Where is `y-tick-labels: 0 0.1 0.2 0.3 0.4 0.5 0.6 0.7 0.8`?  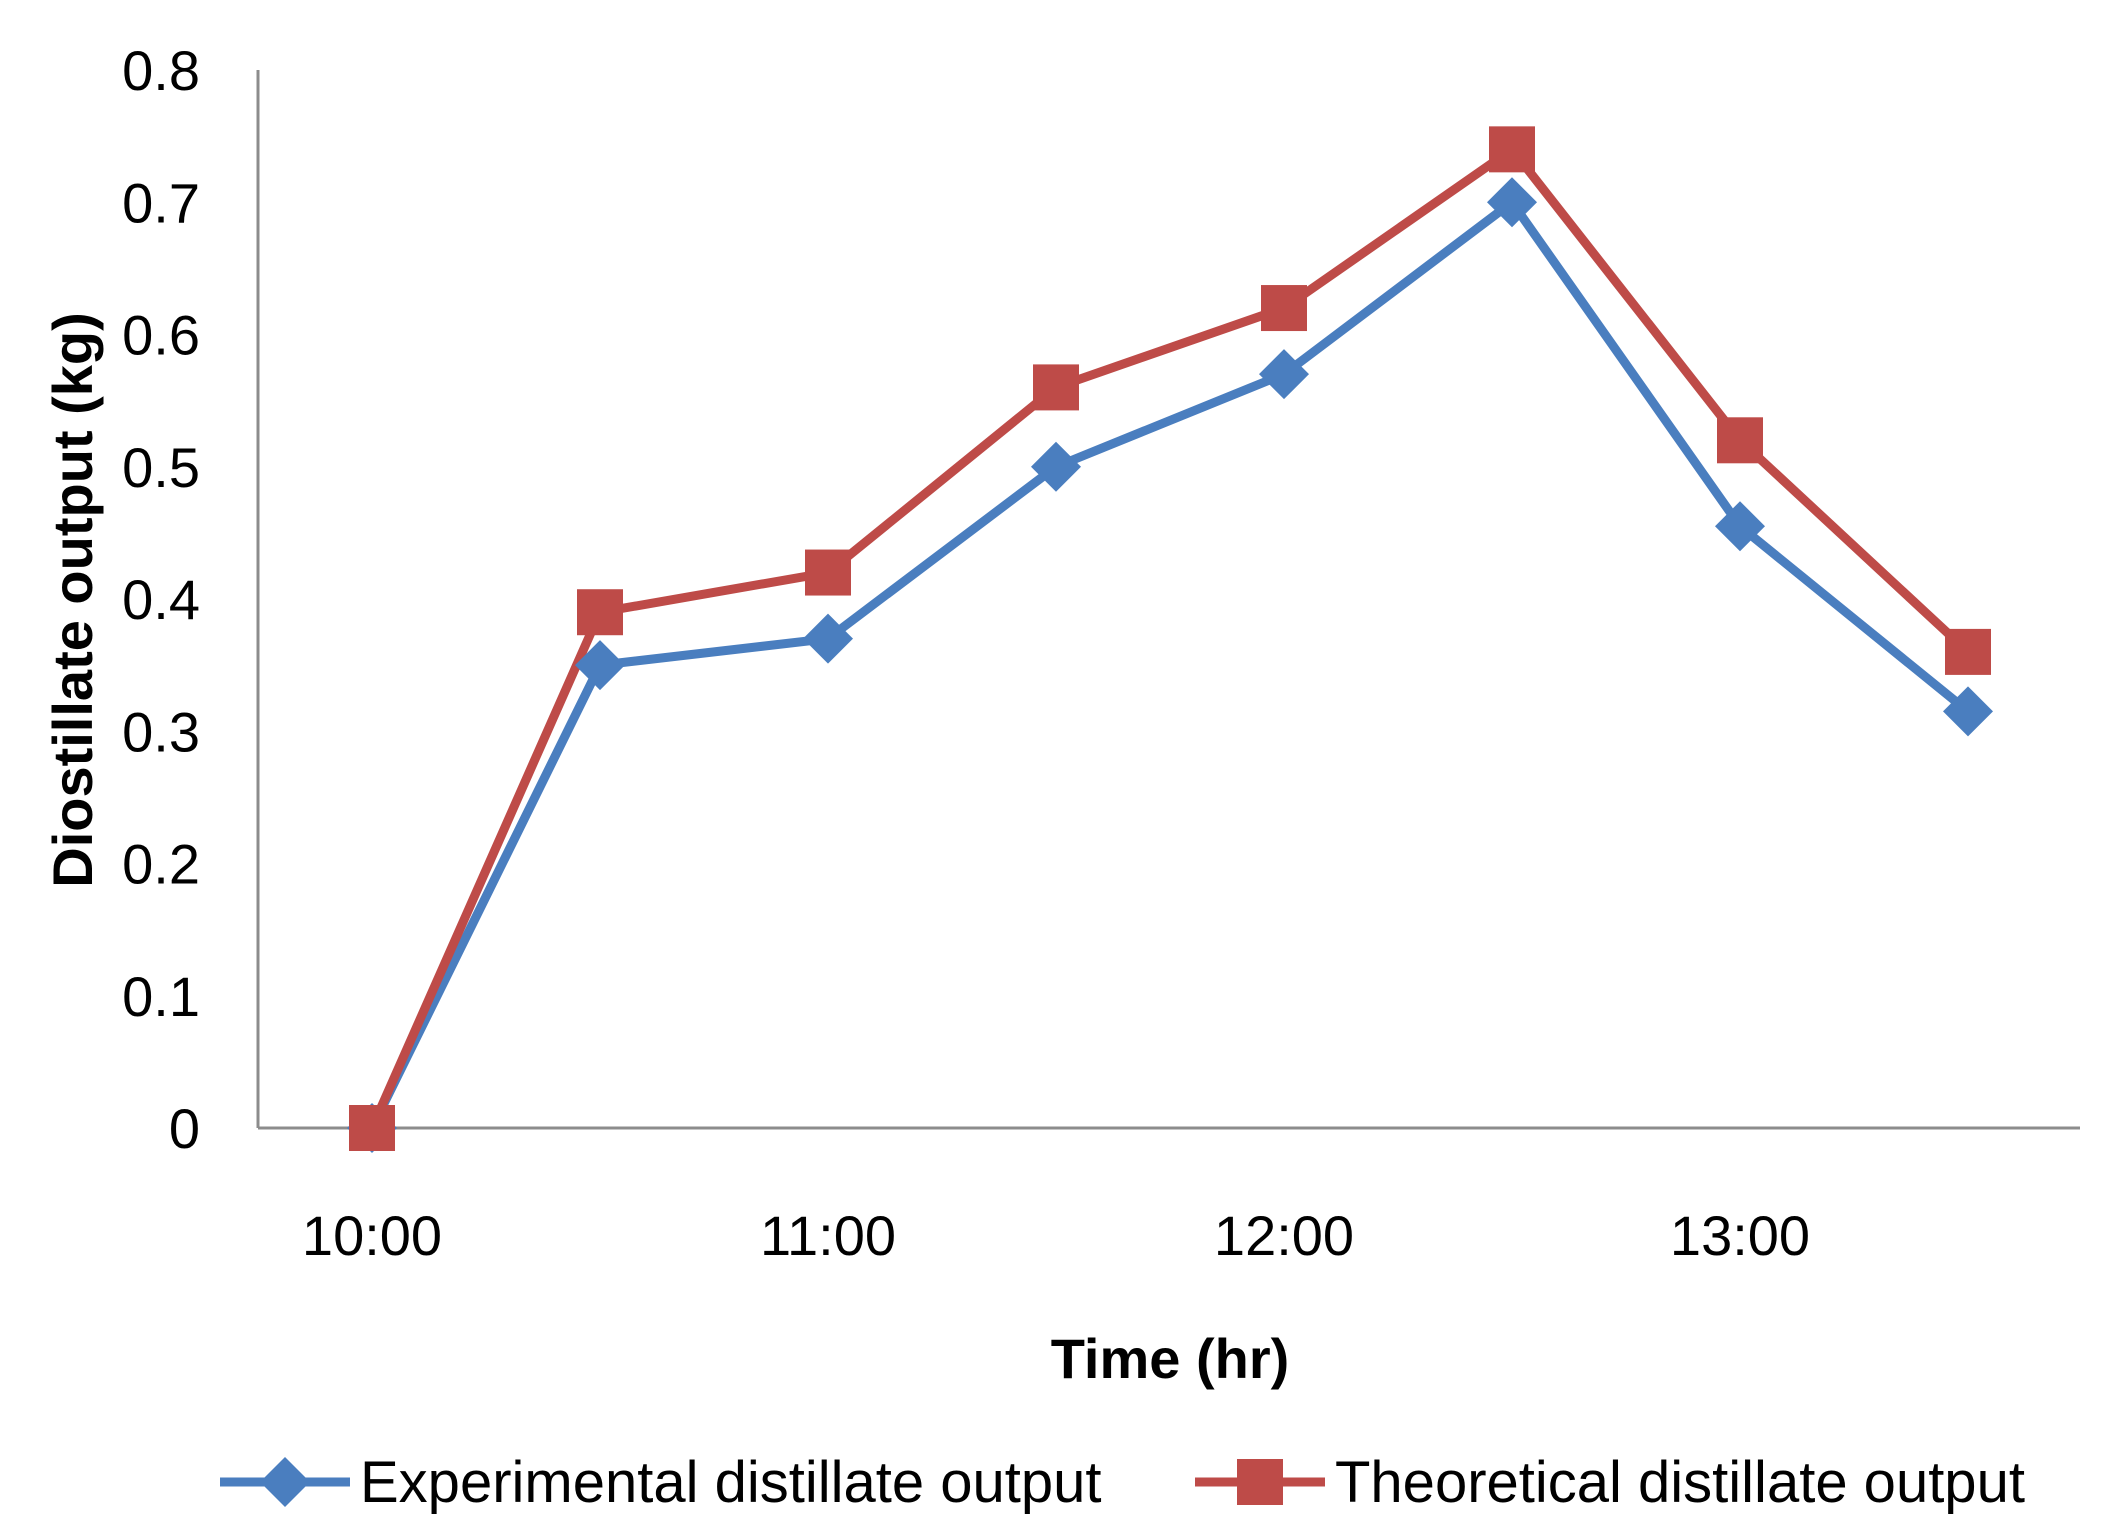 y-tick-labels: 0 0.1 0.2 0.3 0.4 0.5 0.6 0.7 0.8 is located at coordinates (161, 599).